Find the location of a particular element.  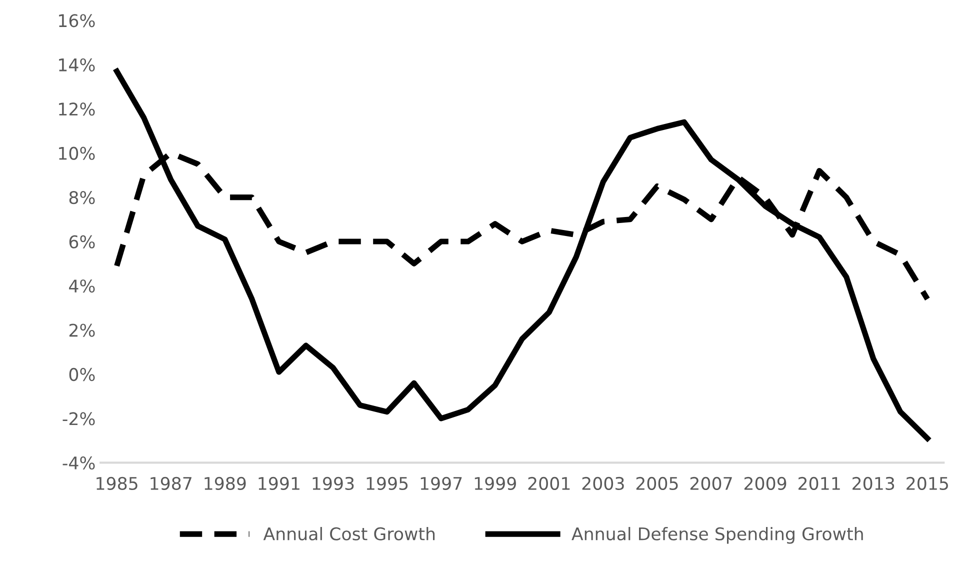

y-tick-label: -4% is located at coordinates (78, 463).